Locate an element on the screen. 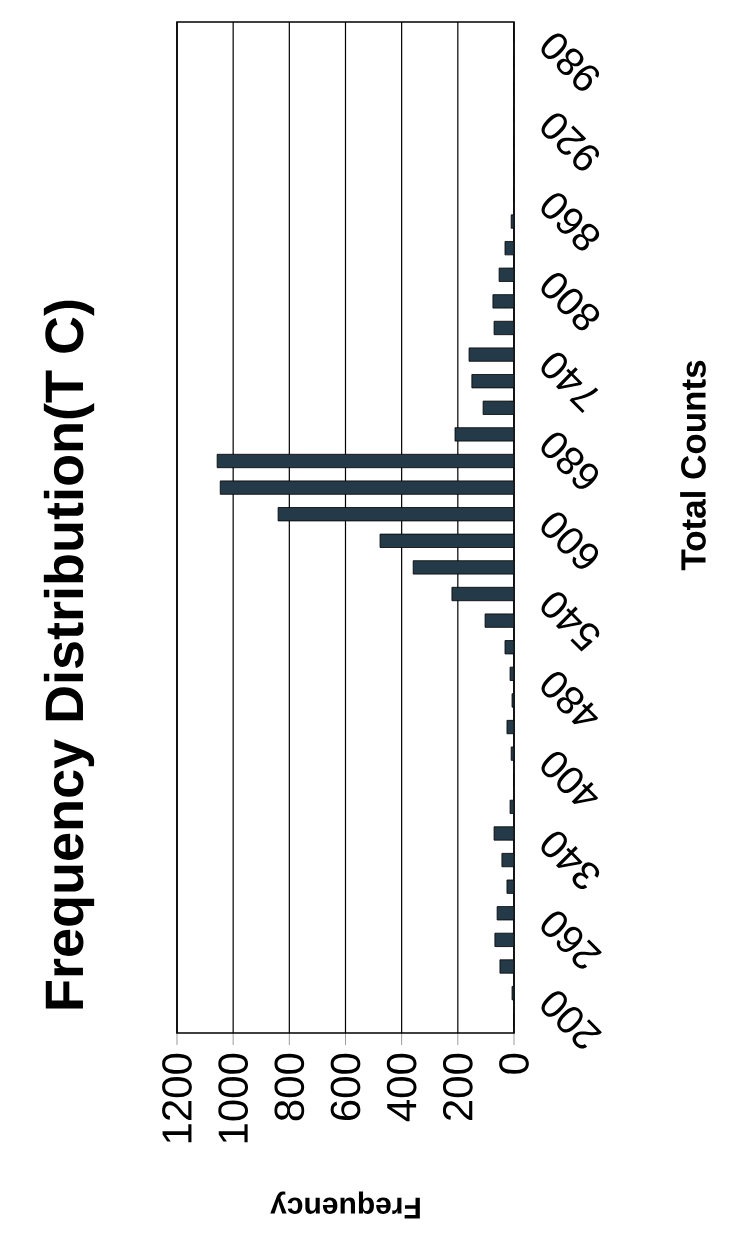 Image resolution: width=740 pixels, height=1255 pixels. y-tick-label: 980 is located at coordinates (570, 62).